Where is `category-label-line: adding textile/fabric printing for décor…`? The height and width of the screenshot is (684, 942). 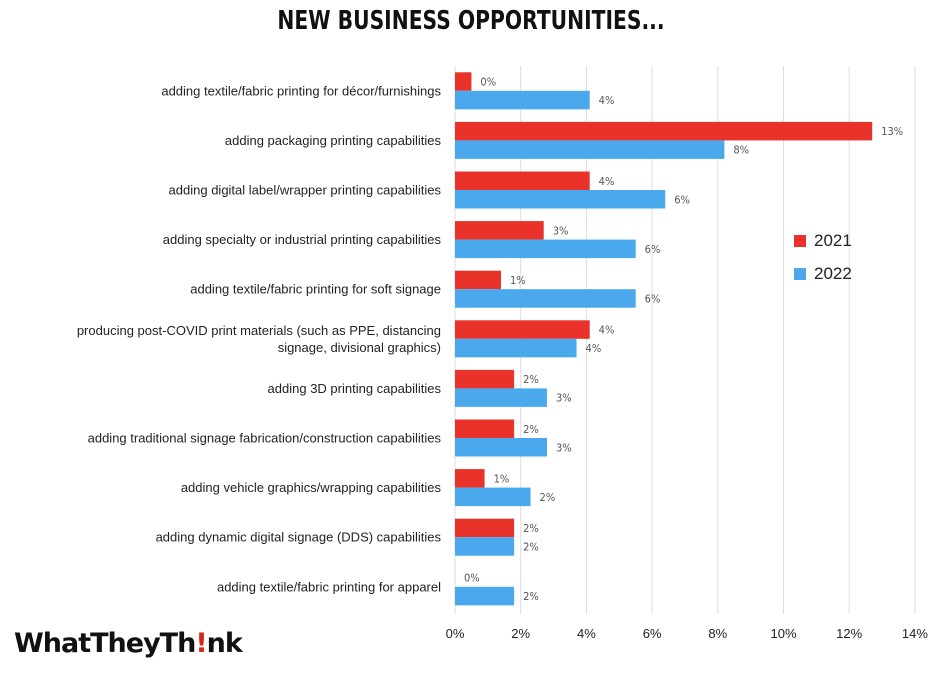
category-label-line: adding textile/fabric printing for décor… is located at coordinates (301, 90).